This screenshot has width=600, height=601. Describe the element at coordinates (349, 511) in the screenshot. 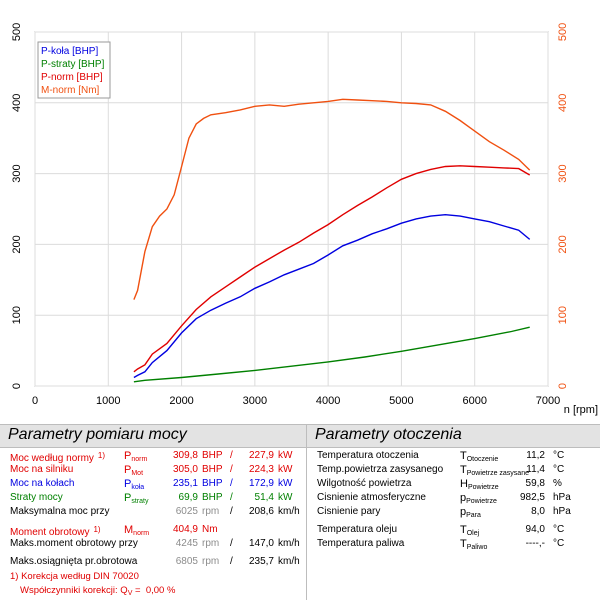

I see `ambient-label: Cisnienie pary` at that location.